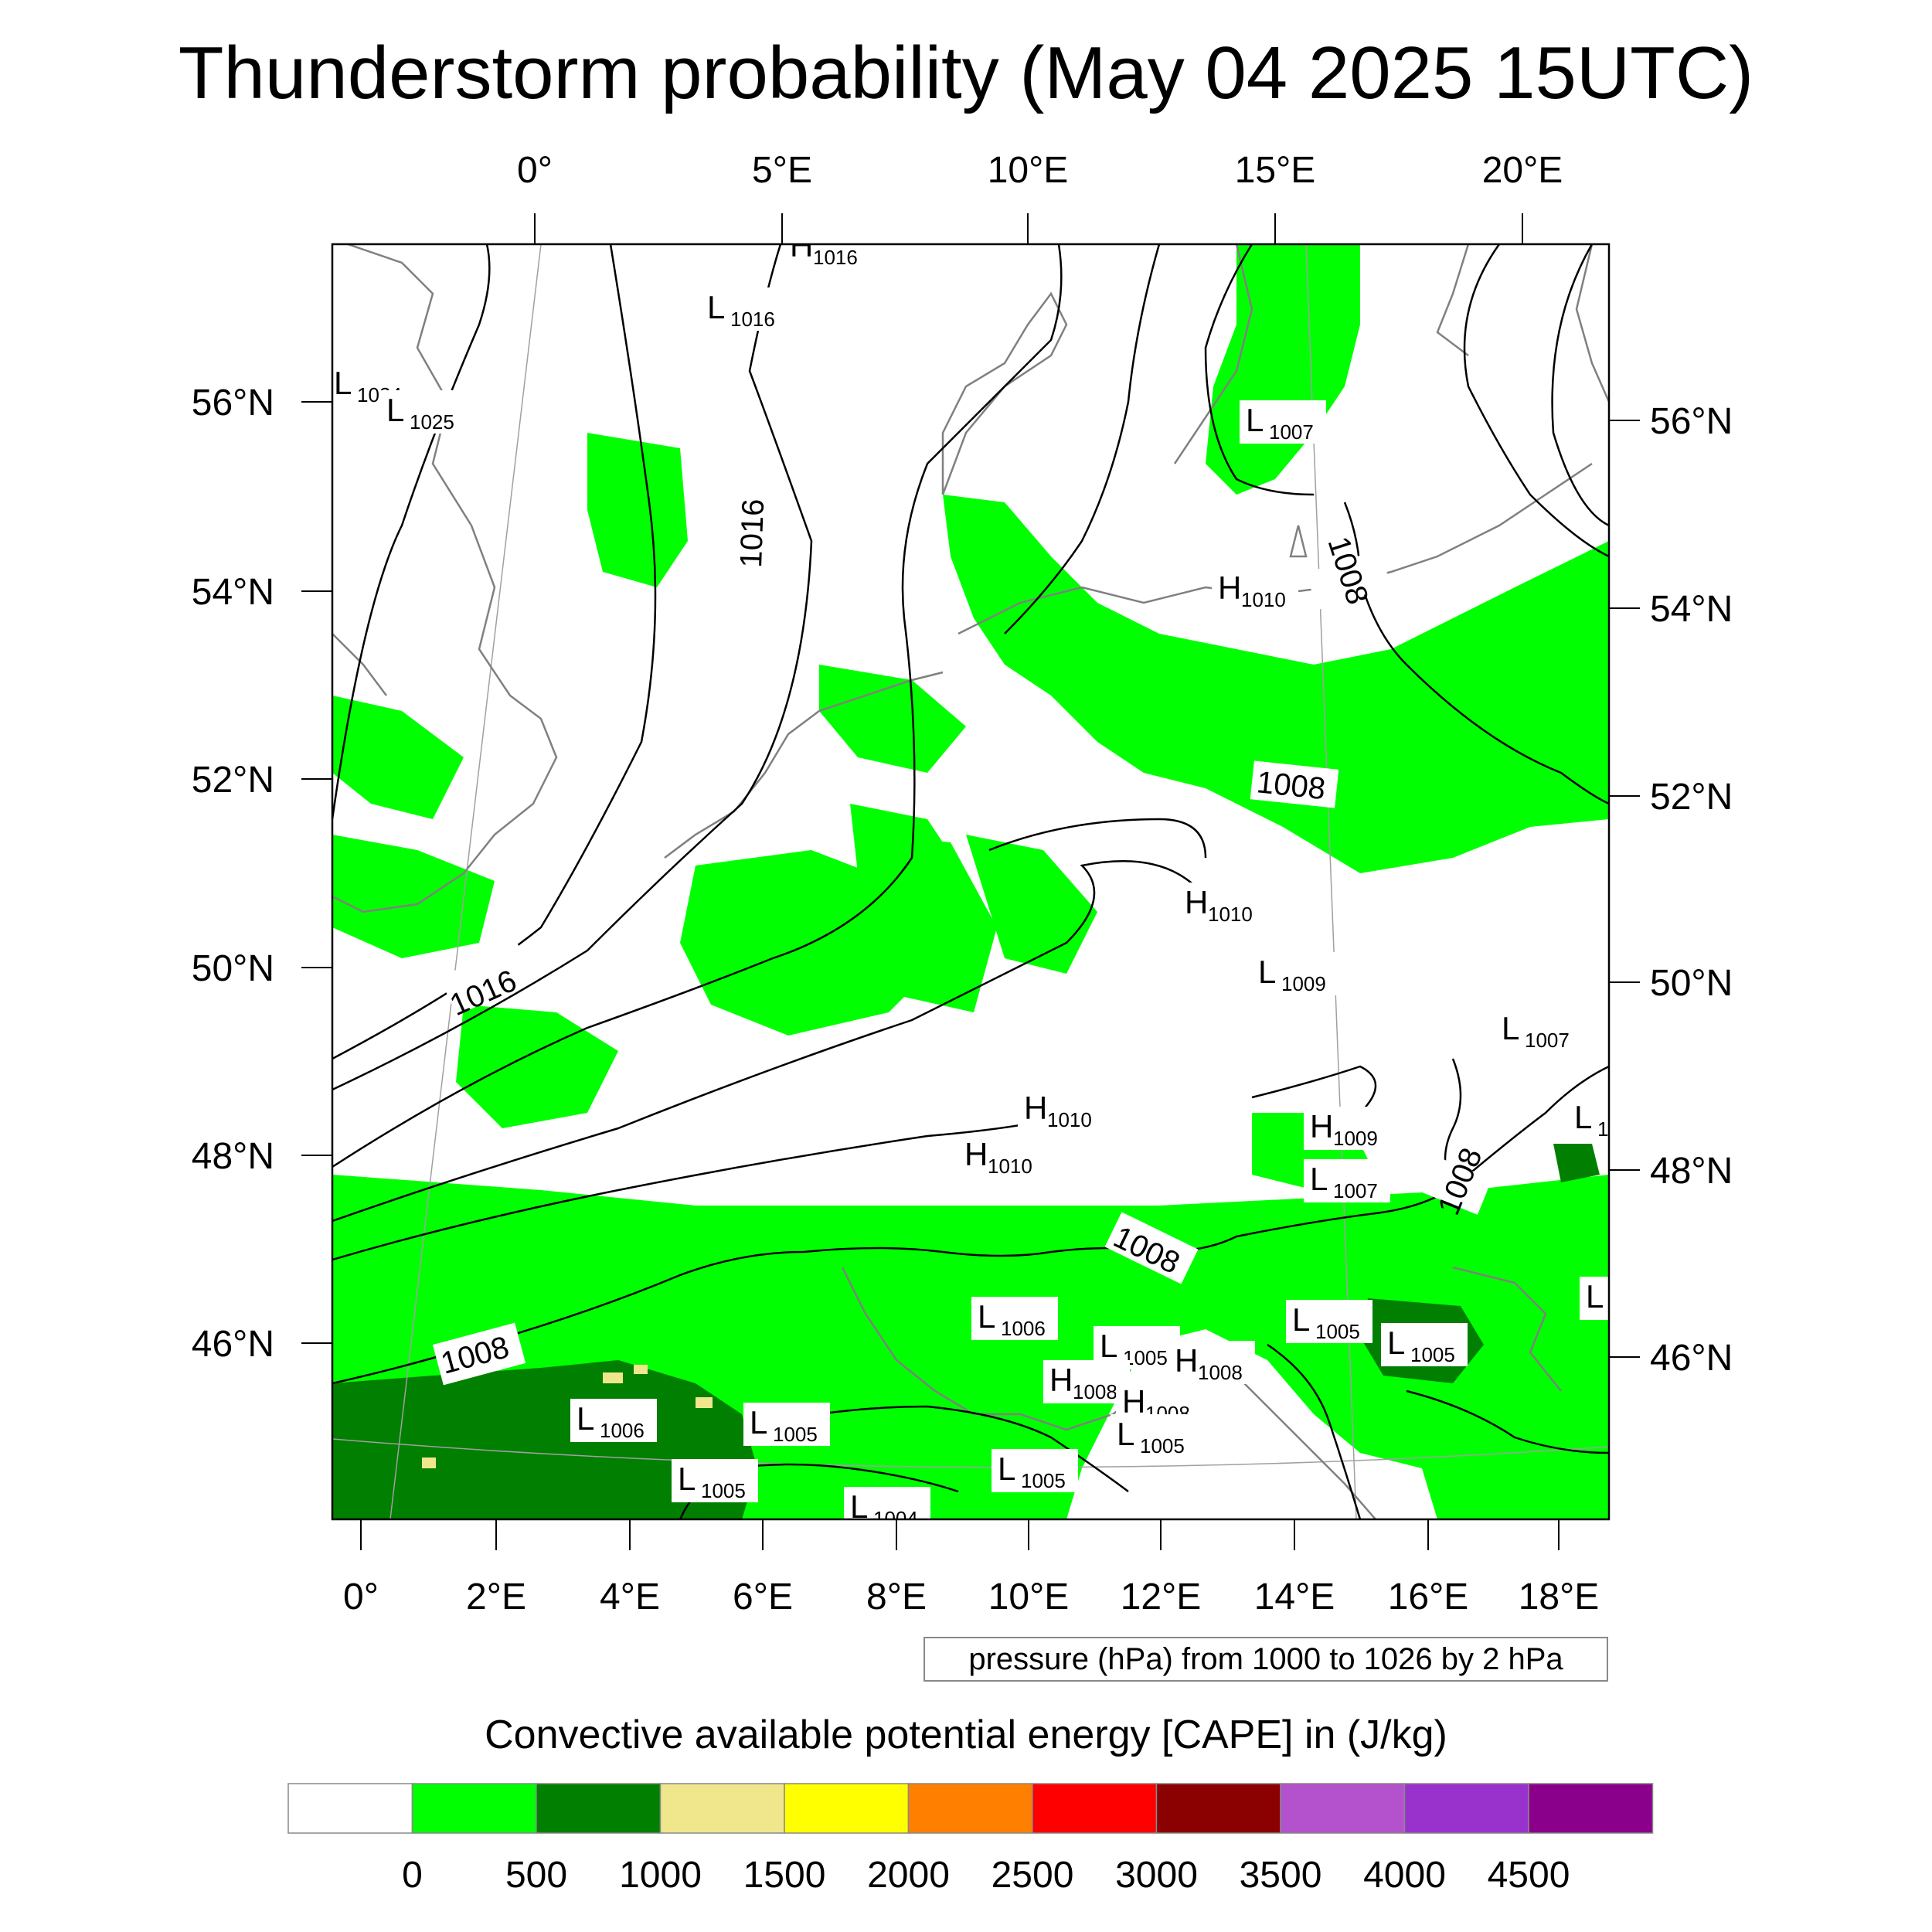 This screenshot has width=1932, height=1932. I want to click on right-lat-label: 46°N, so click(1692, 1359).